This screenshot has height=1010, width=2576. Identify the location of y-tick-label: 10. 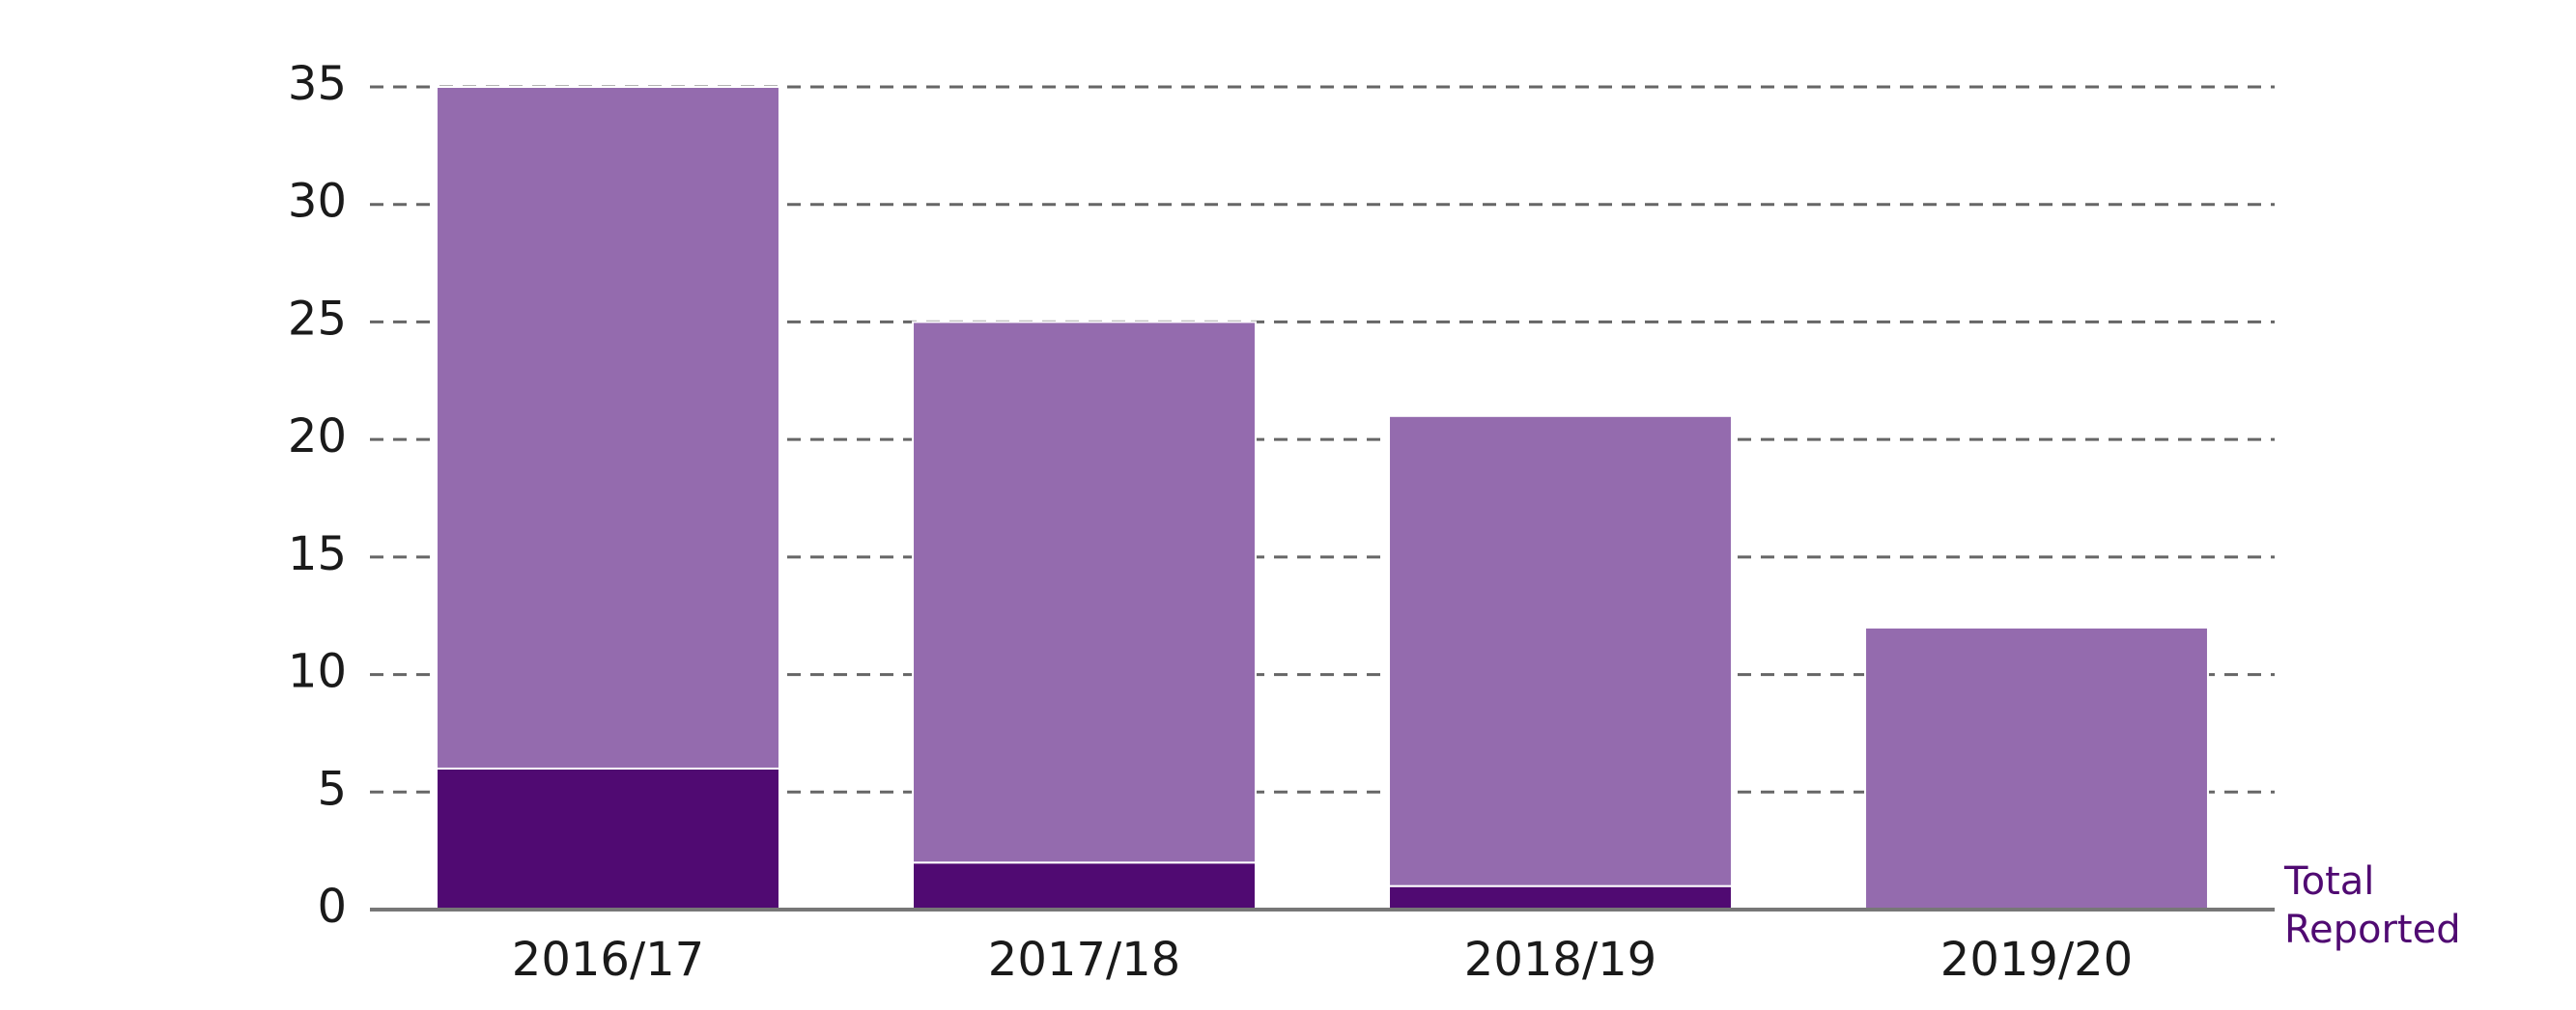
(317, 672).